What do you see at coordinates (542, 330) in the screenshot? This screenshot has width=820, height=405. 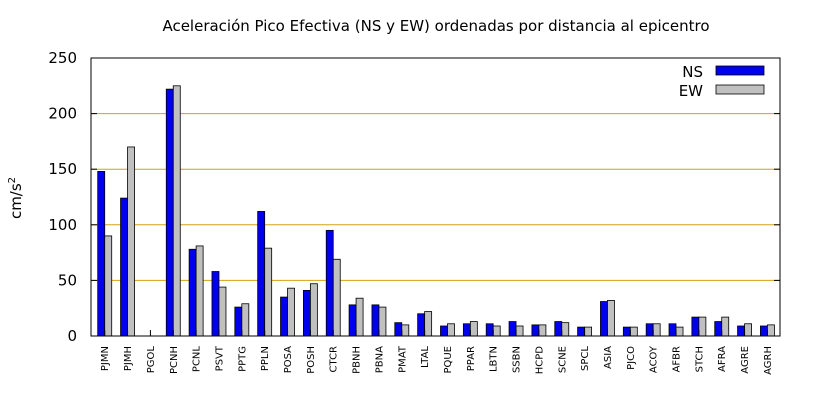 I see `bar-ew-hcpd` at bounding box center [542, 330].